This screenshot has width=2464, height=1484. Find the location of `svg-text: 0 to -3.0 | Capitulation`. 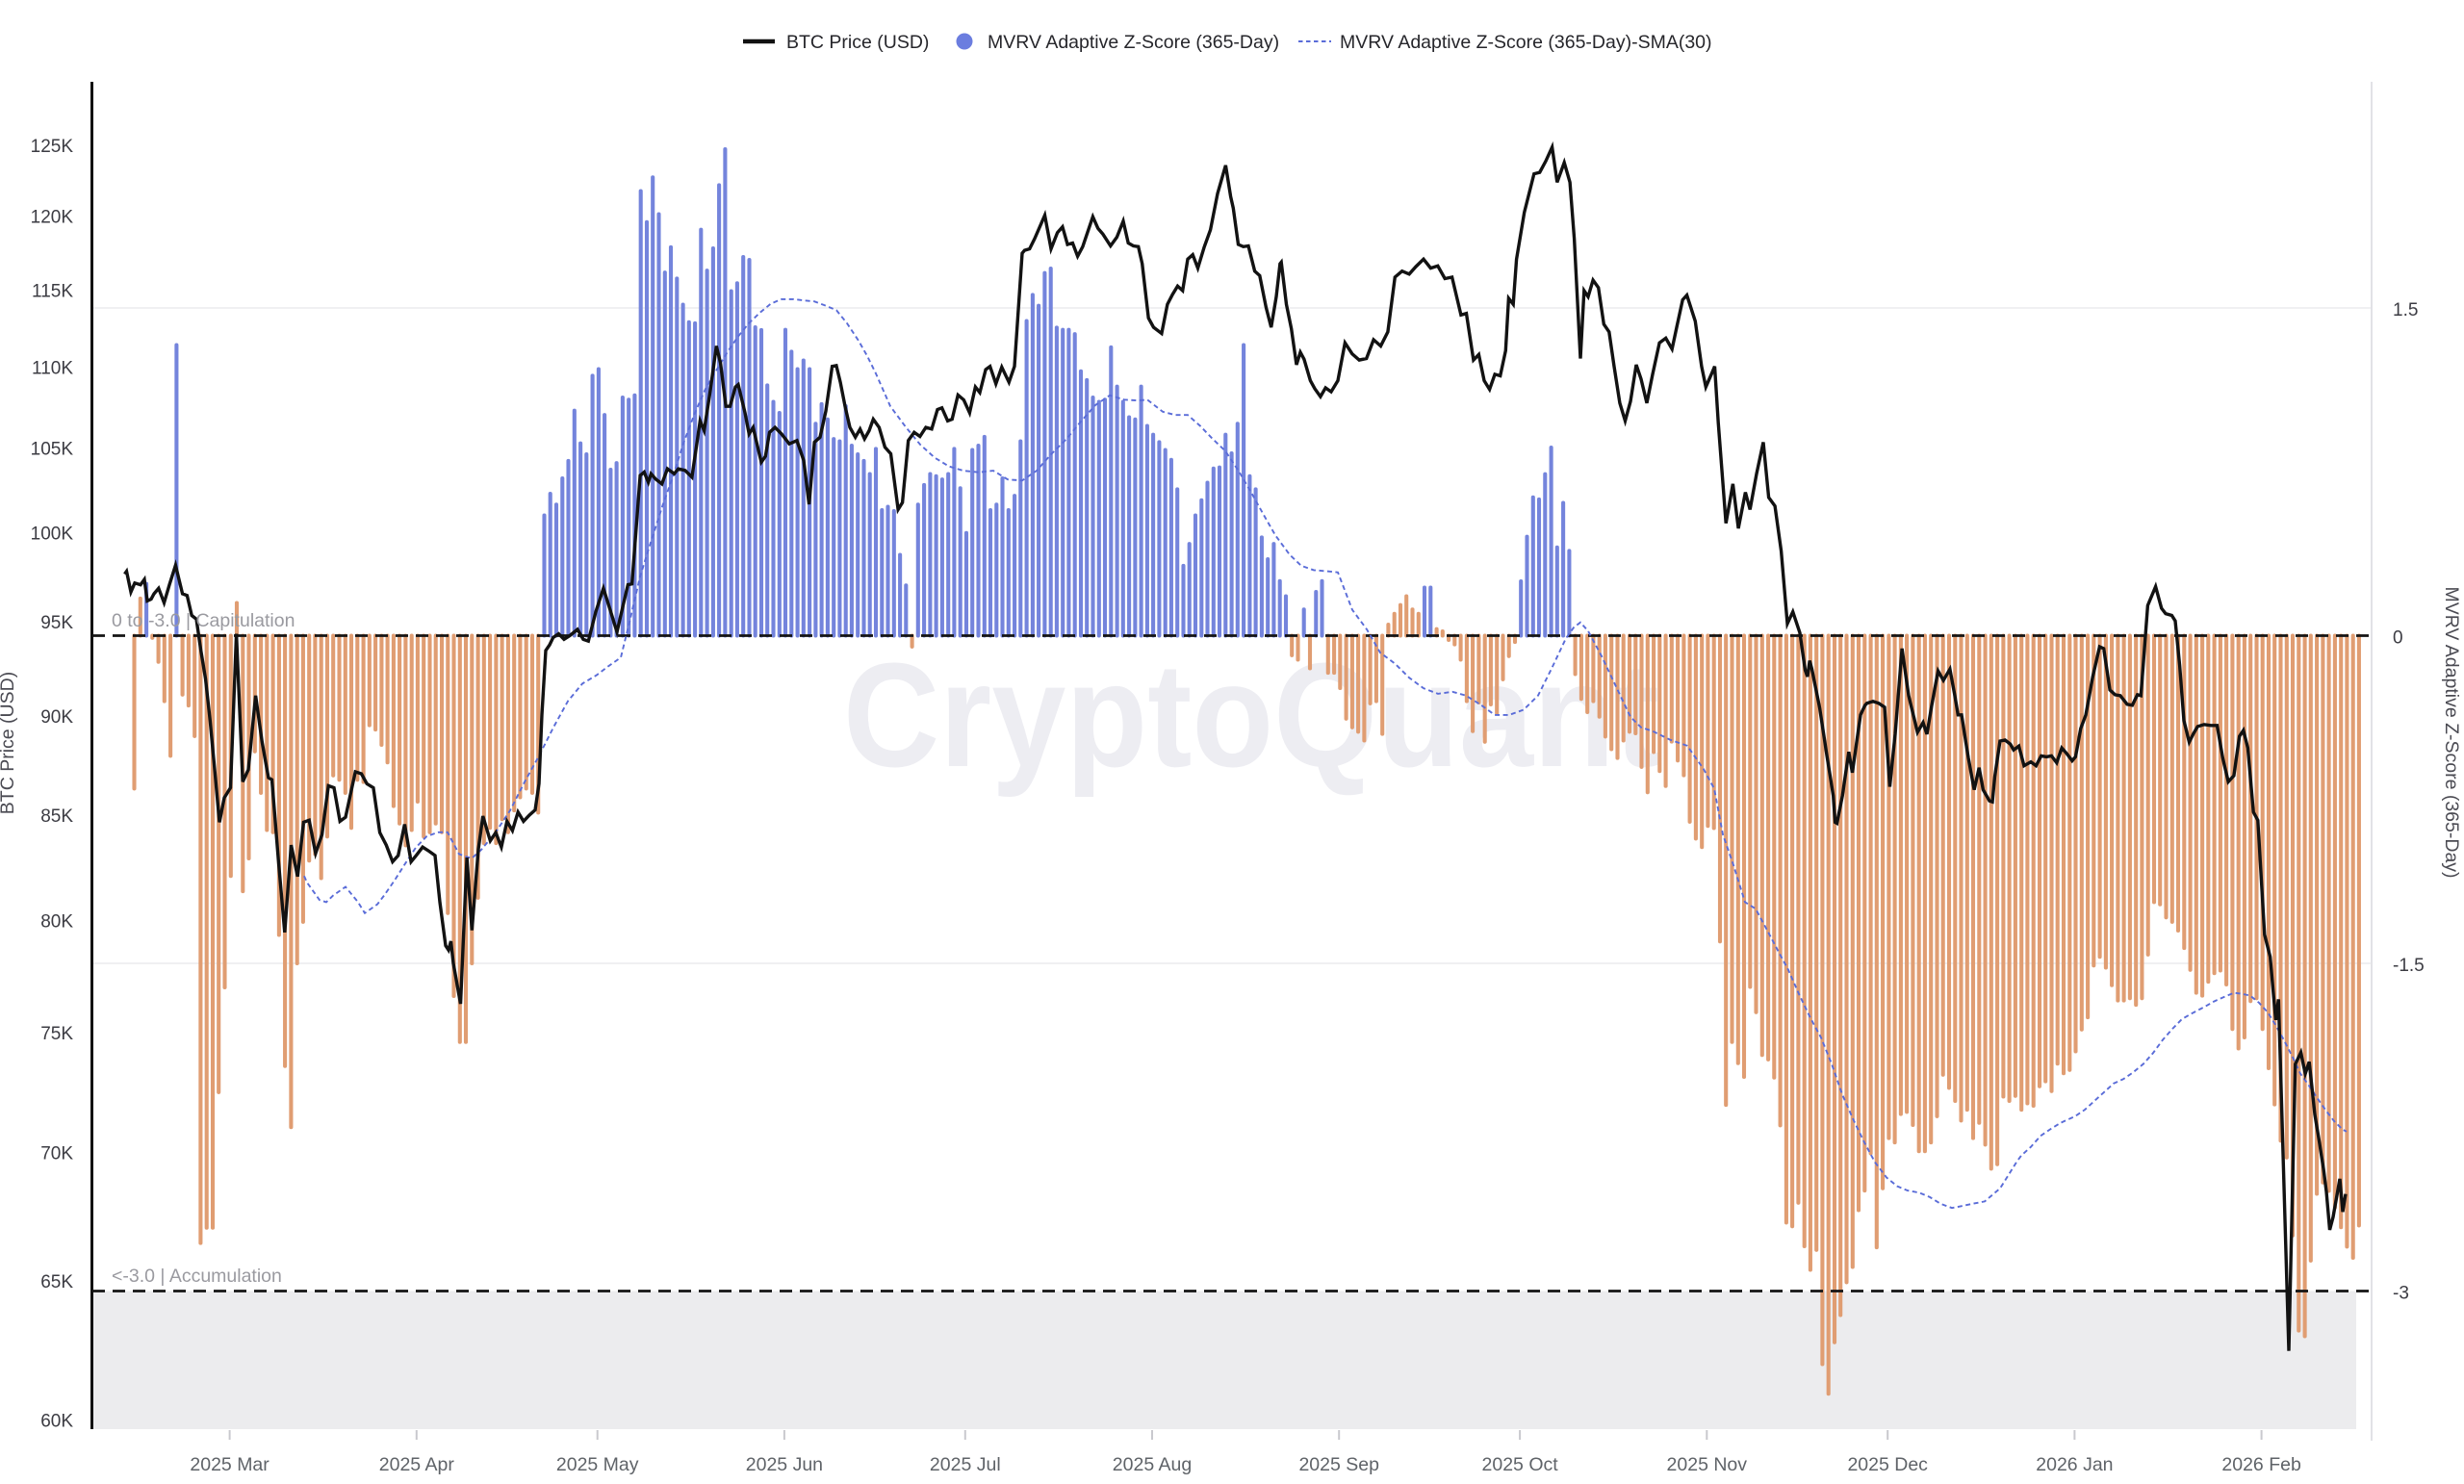

svg-text: 0 to -3.0 | Capitulation is located at coordinates (203, 621).